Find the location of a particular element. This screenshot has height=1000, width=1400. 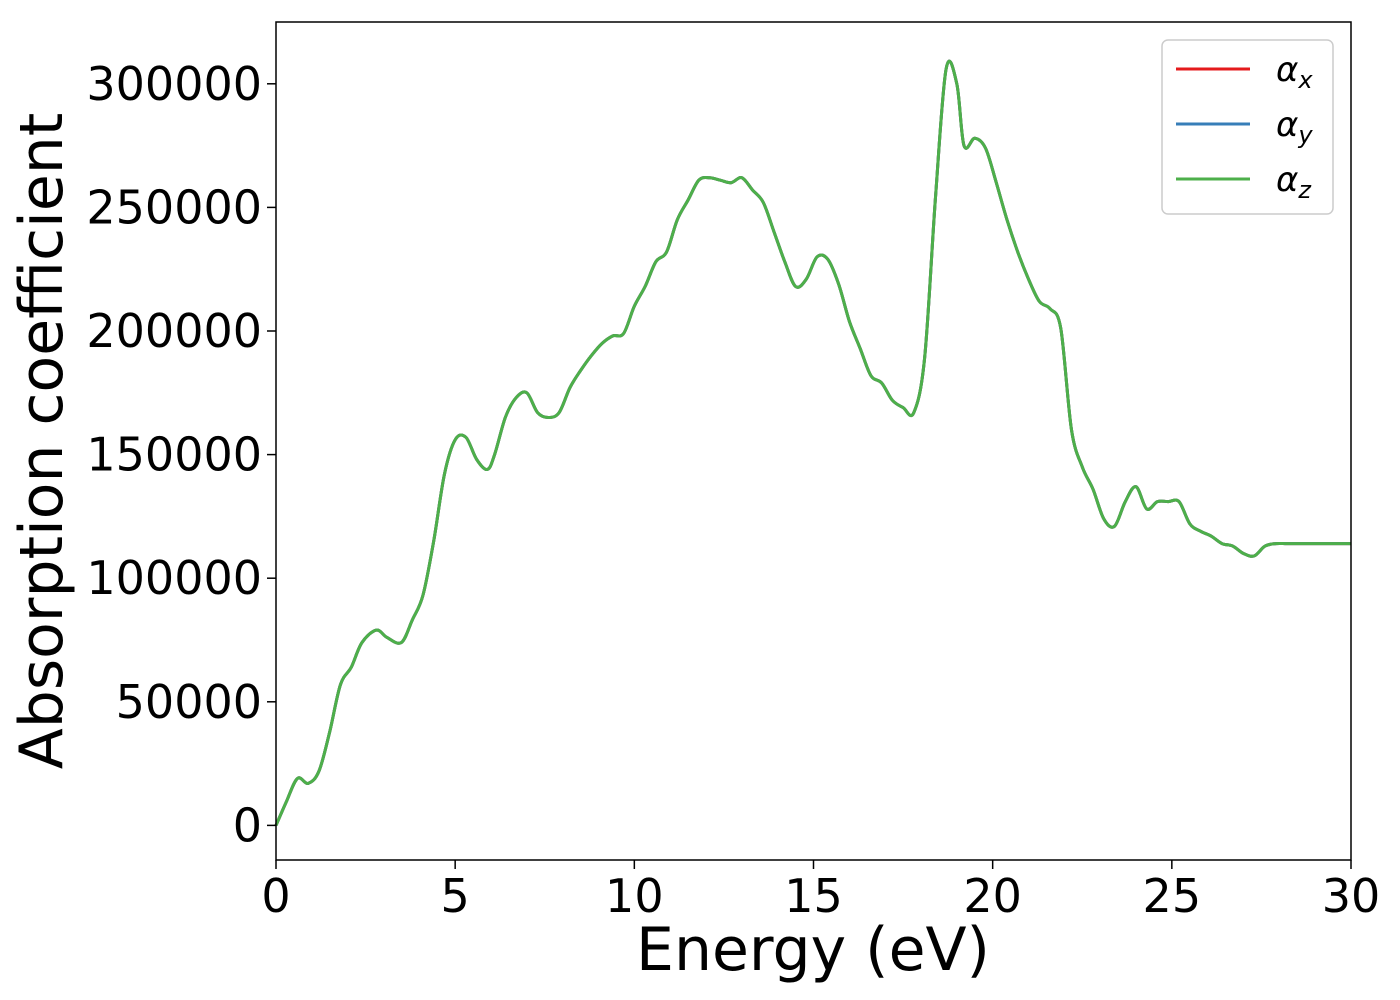

legend-label-x: αx is located at coordinates (1294, 72).